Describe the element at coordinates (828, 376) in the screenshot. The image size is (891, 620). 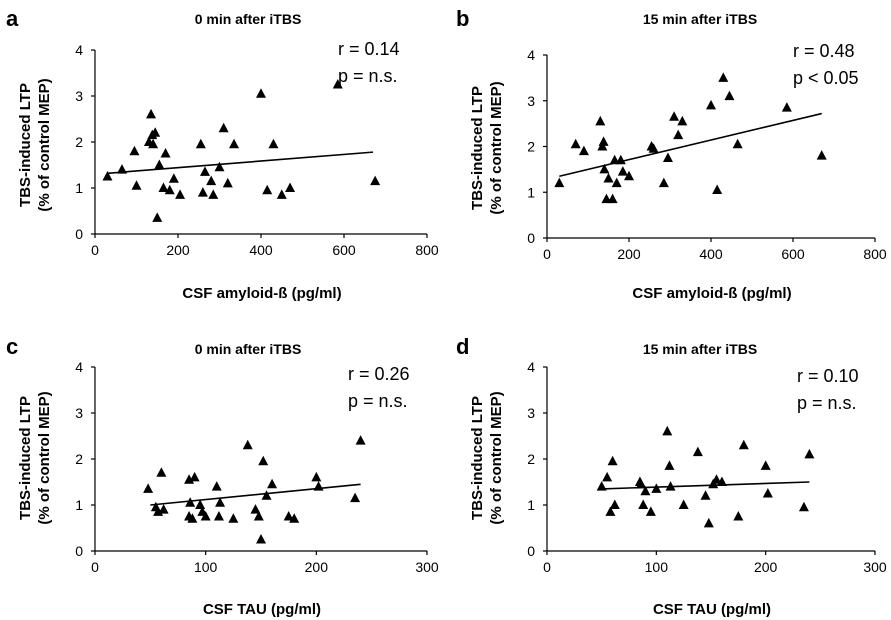
I see `stat-r: r = 0.10` at that location.